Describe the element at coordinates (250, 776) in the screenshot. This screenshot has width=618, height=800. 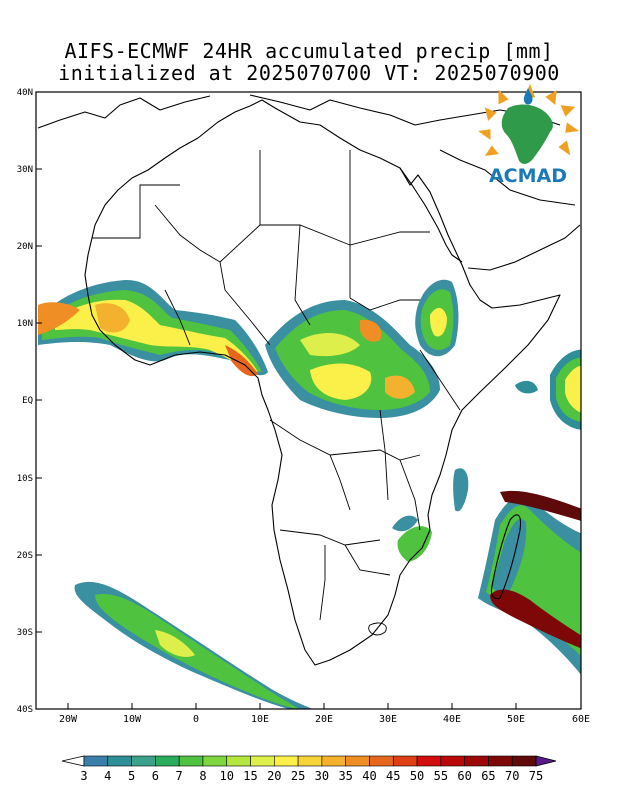
I see `colorbar-label: 15` at that location.